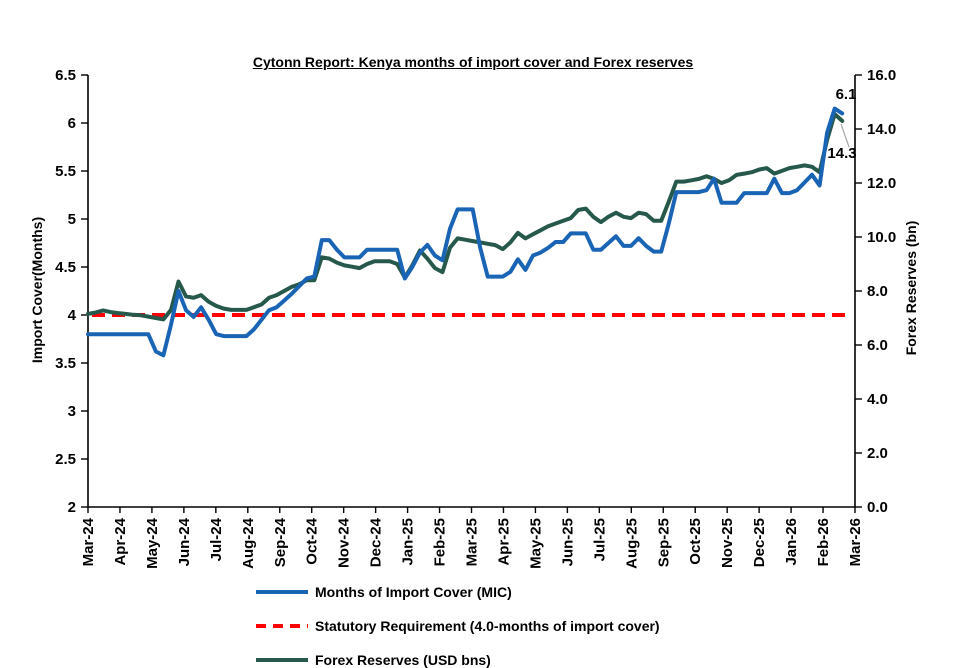 The image size is (964, 668). I want to click on x-tick-label: May-25, so click(535, 543).